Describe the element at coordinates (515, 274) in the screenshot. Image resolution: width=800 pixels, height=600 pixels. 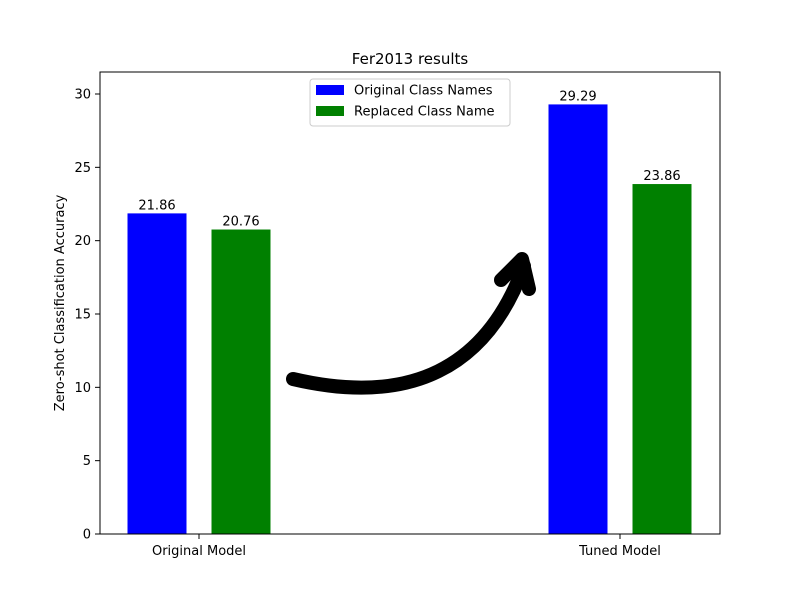
I see `arrow-head-icon` at that location.